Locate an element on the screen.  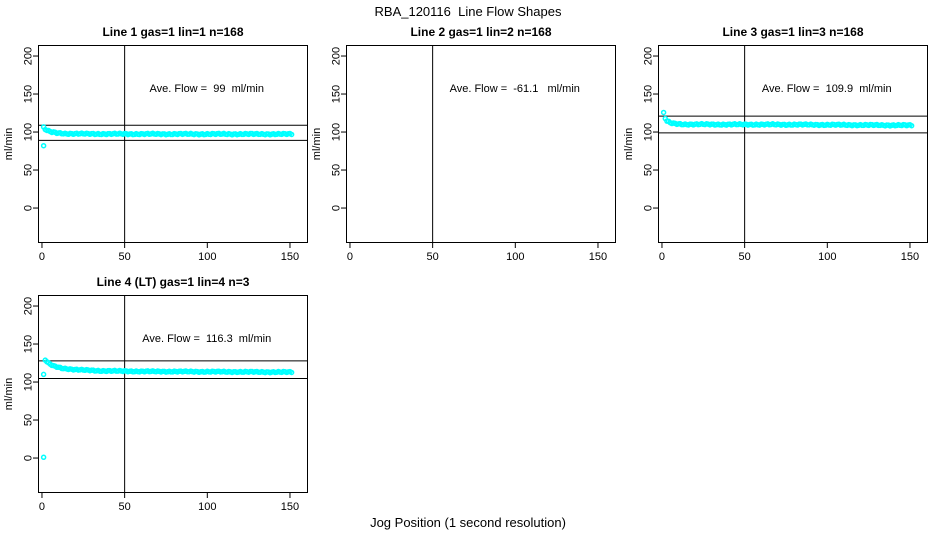
subplot-title: Line 1 gas=1 lin=1 n=168 is located at coordinates (173, 32).